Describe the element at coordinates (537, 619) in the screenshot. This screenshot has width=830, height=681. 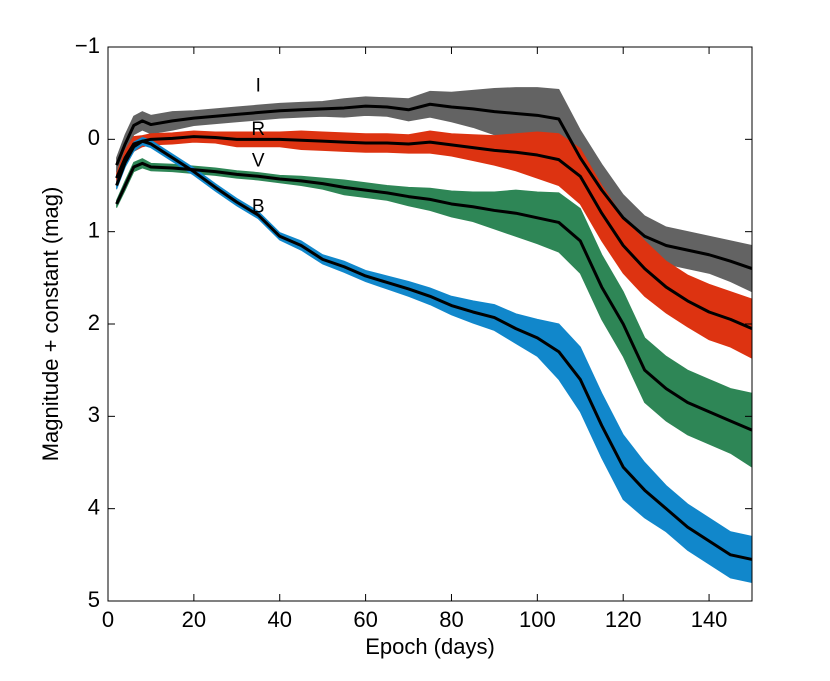
I see `x-tick-label: 100` at that location.